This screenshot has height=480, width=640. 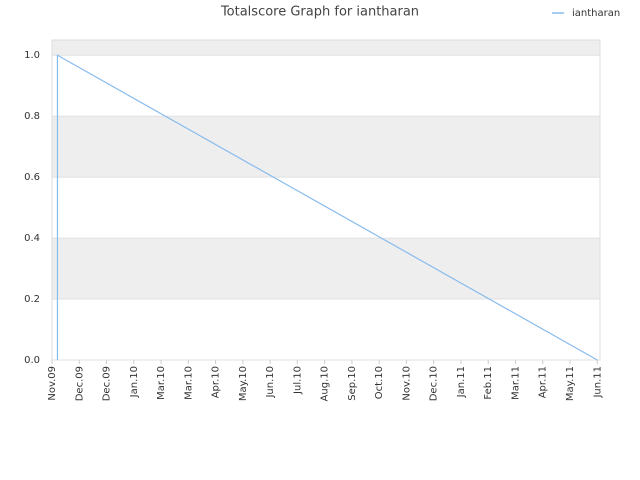 I want to click on x-tick-label: May.10, so click(x=243, y=383).